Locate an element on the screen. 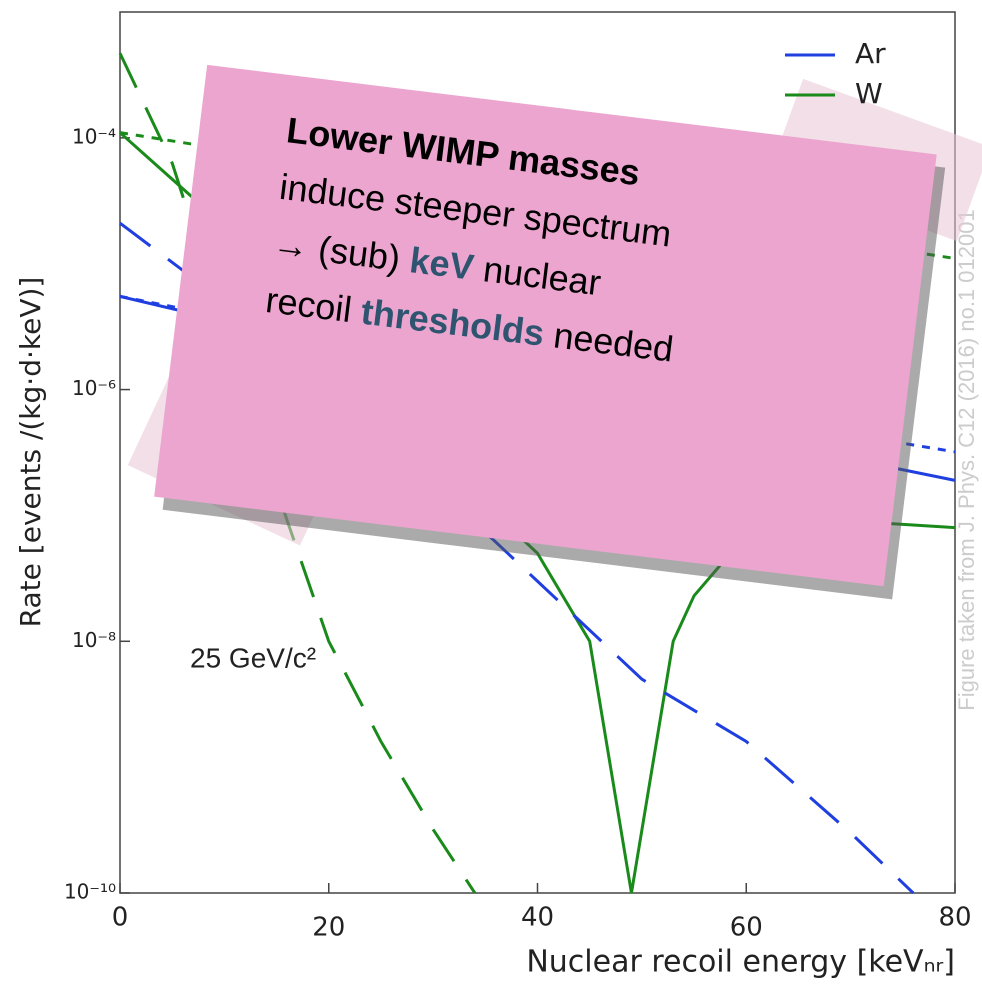  legend-label: W is located at coordinates (869, 93).